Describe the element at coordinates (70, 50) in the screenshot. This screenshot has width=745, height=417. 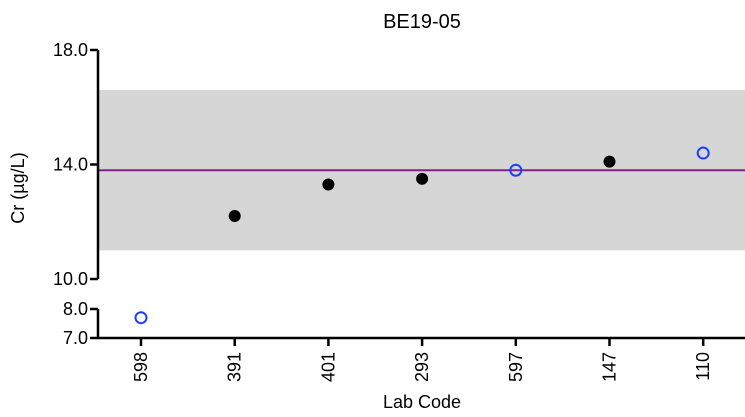
I see `y-tick-label: 18.0` at that location.